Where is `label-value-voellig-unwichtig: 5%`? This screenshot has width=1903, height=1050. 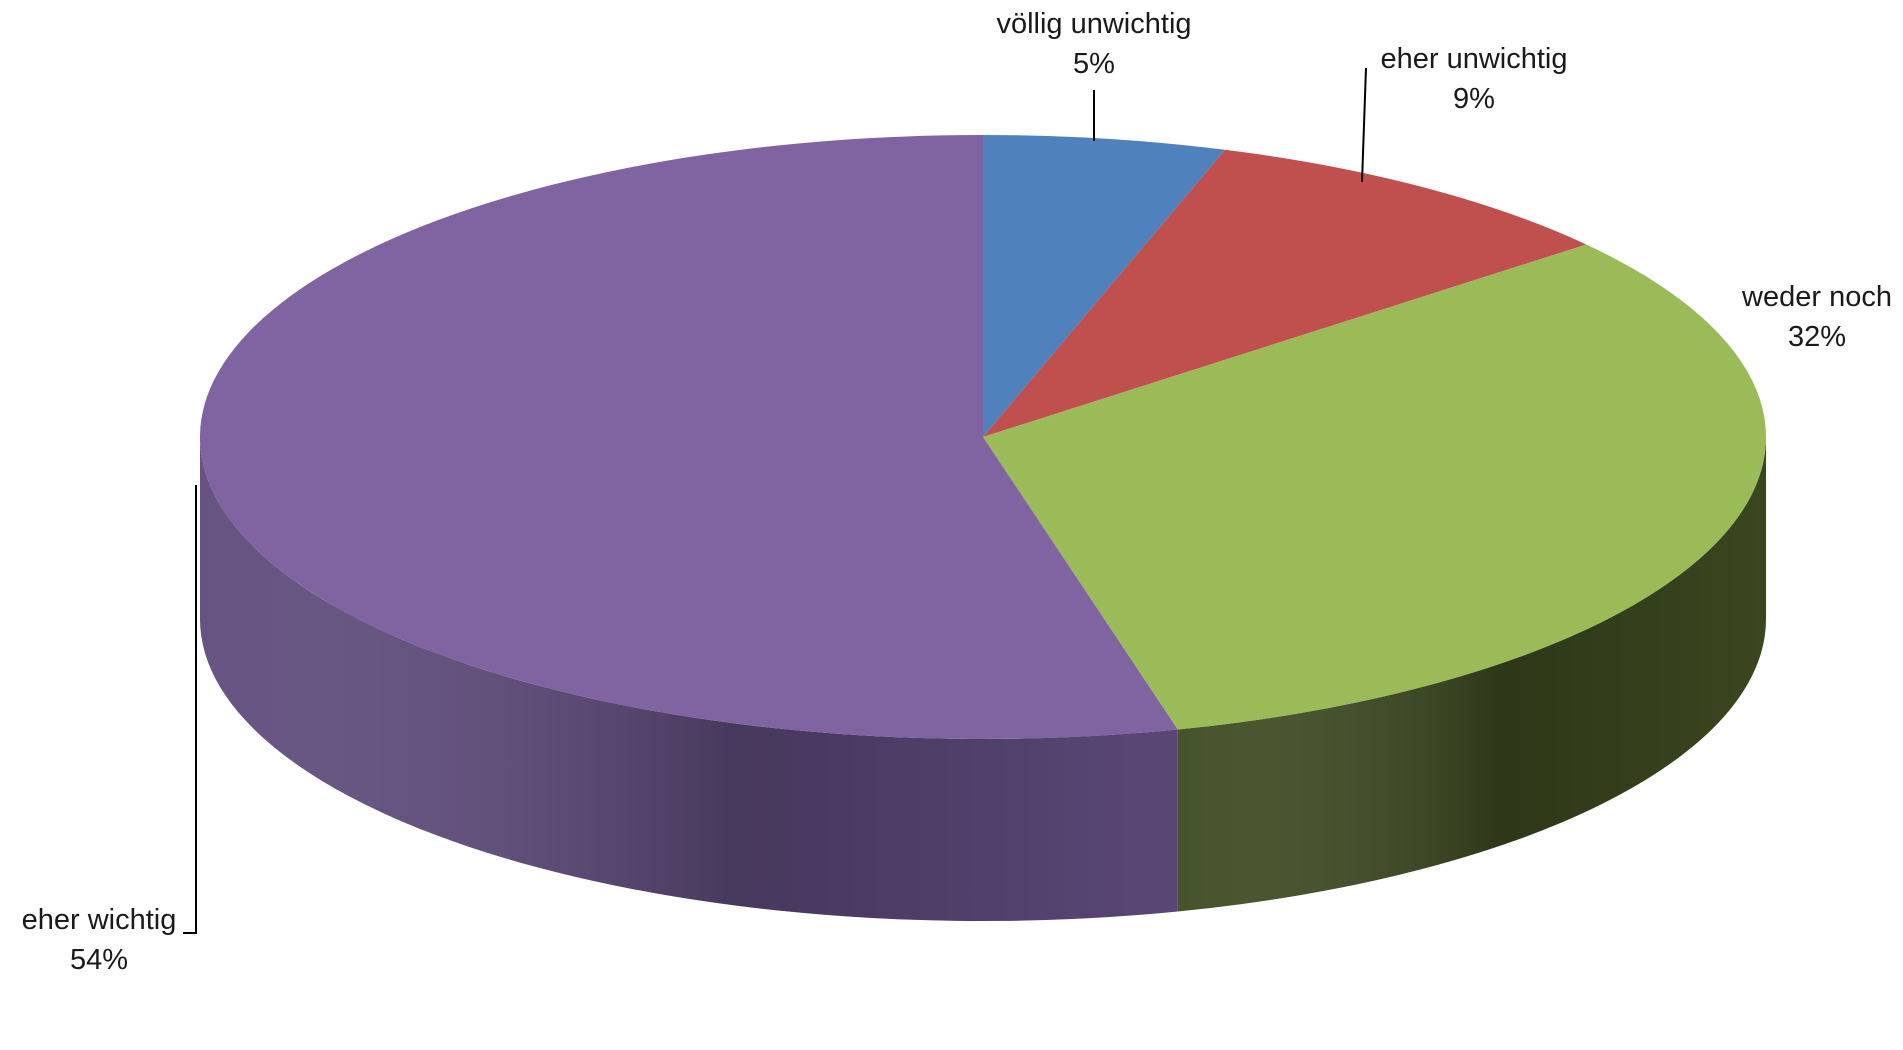
label-value-voellig-unwichtig: 5% is located at coordinates (1094, 64).